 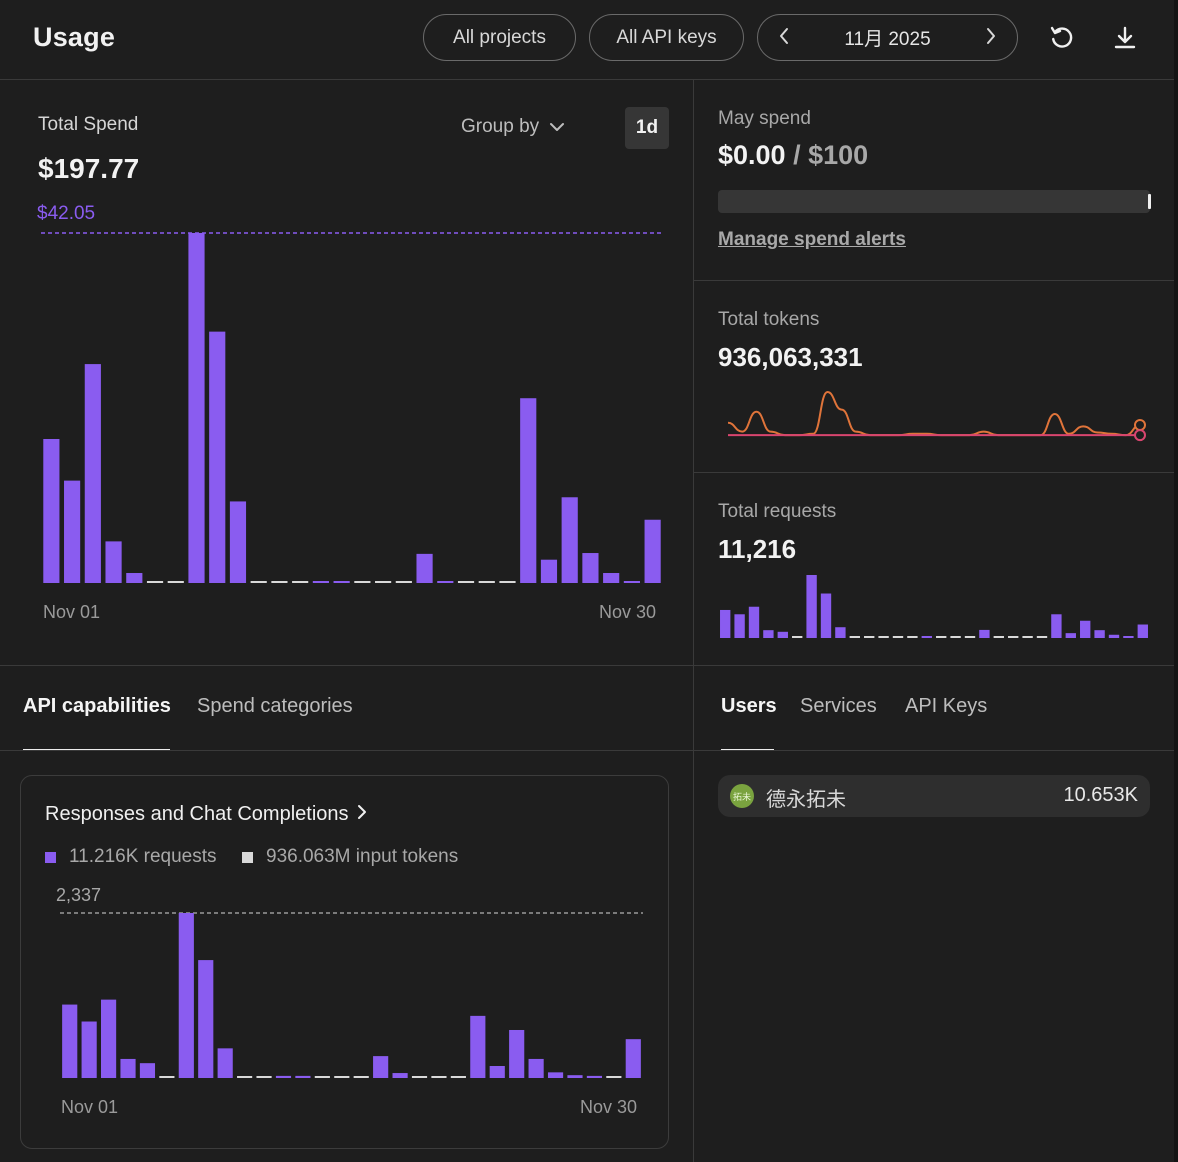 What do you see at coordinates (74, 37) in the screenshot?
I see `page-title: Usage` at bounding box center [74, 37].